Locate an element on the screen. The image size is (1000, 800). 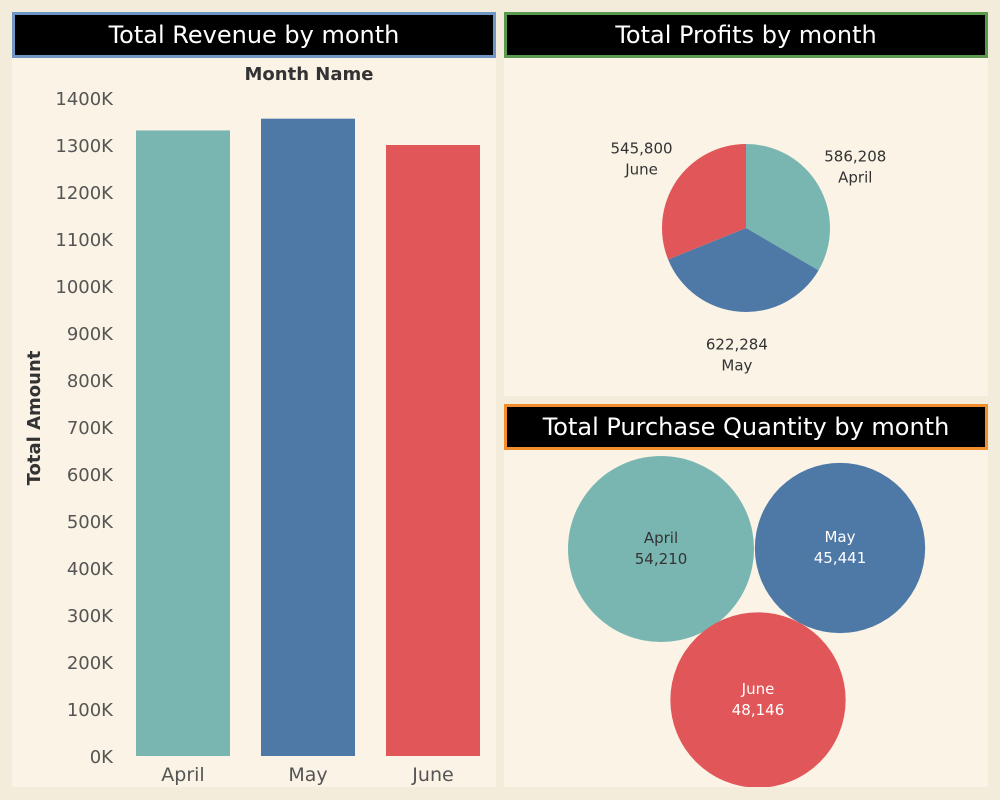
y-tick-label: 200K is located at coordinates (90, 663).